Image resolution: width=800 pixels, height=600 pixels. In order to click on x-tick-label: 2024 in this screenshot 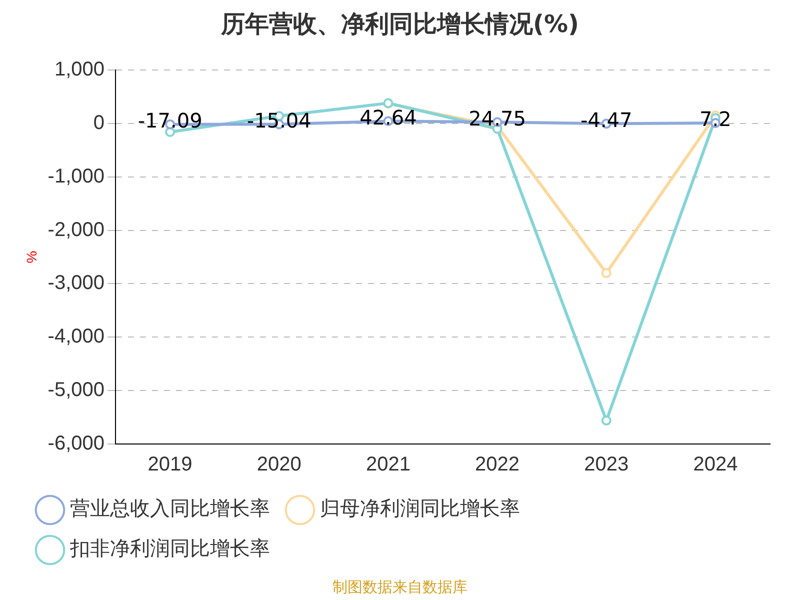, I will do `click(715, 465)`.